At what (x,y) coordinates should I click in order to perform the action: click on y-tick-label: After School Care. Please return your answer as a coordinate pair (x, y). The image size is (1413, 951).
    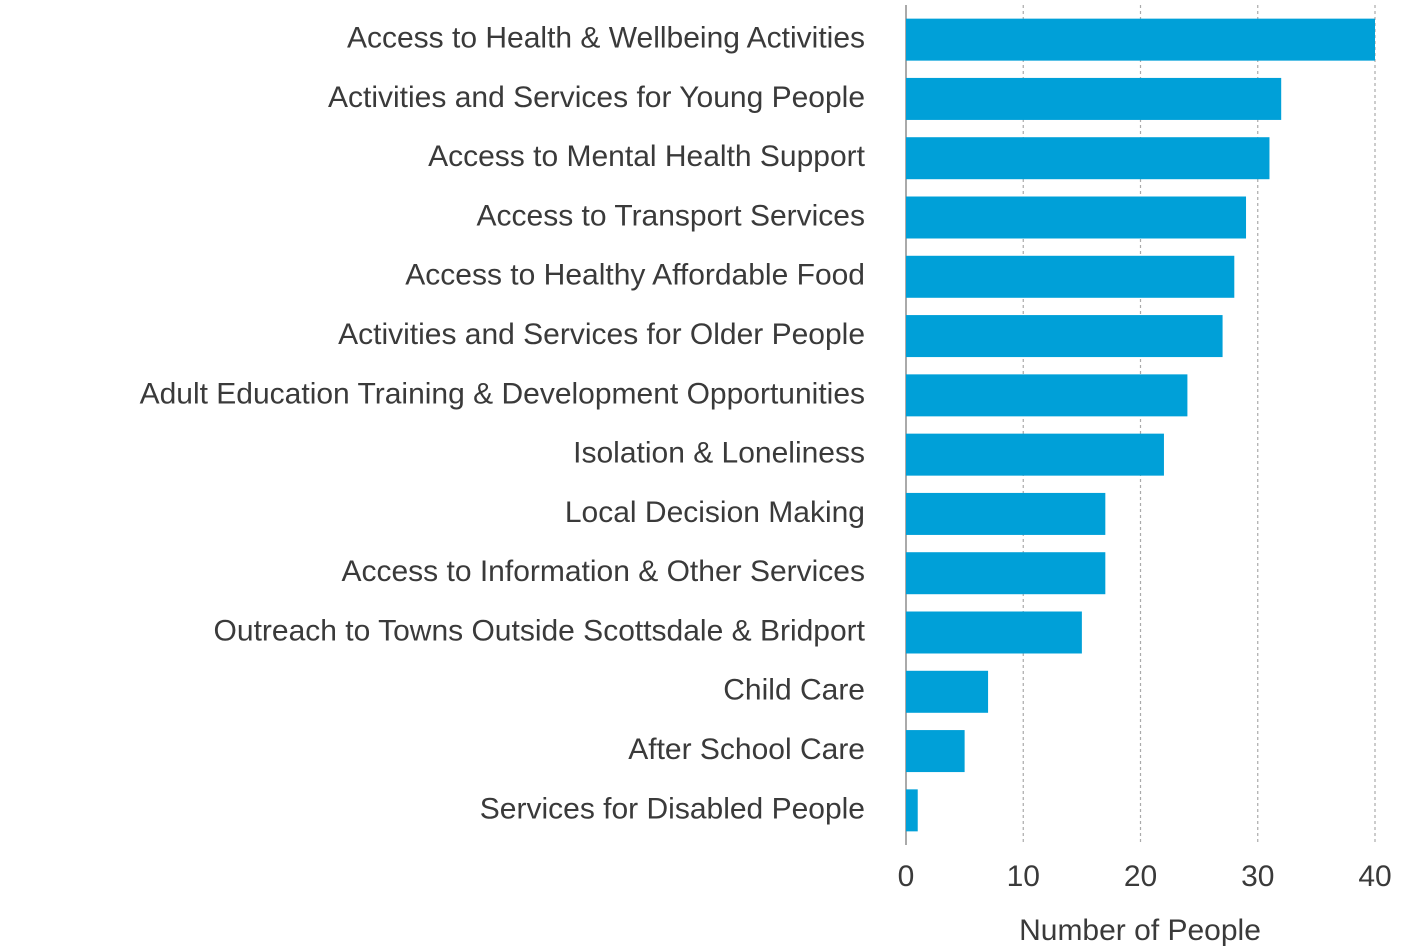
    Looking at the image, I should click on (746, 749).